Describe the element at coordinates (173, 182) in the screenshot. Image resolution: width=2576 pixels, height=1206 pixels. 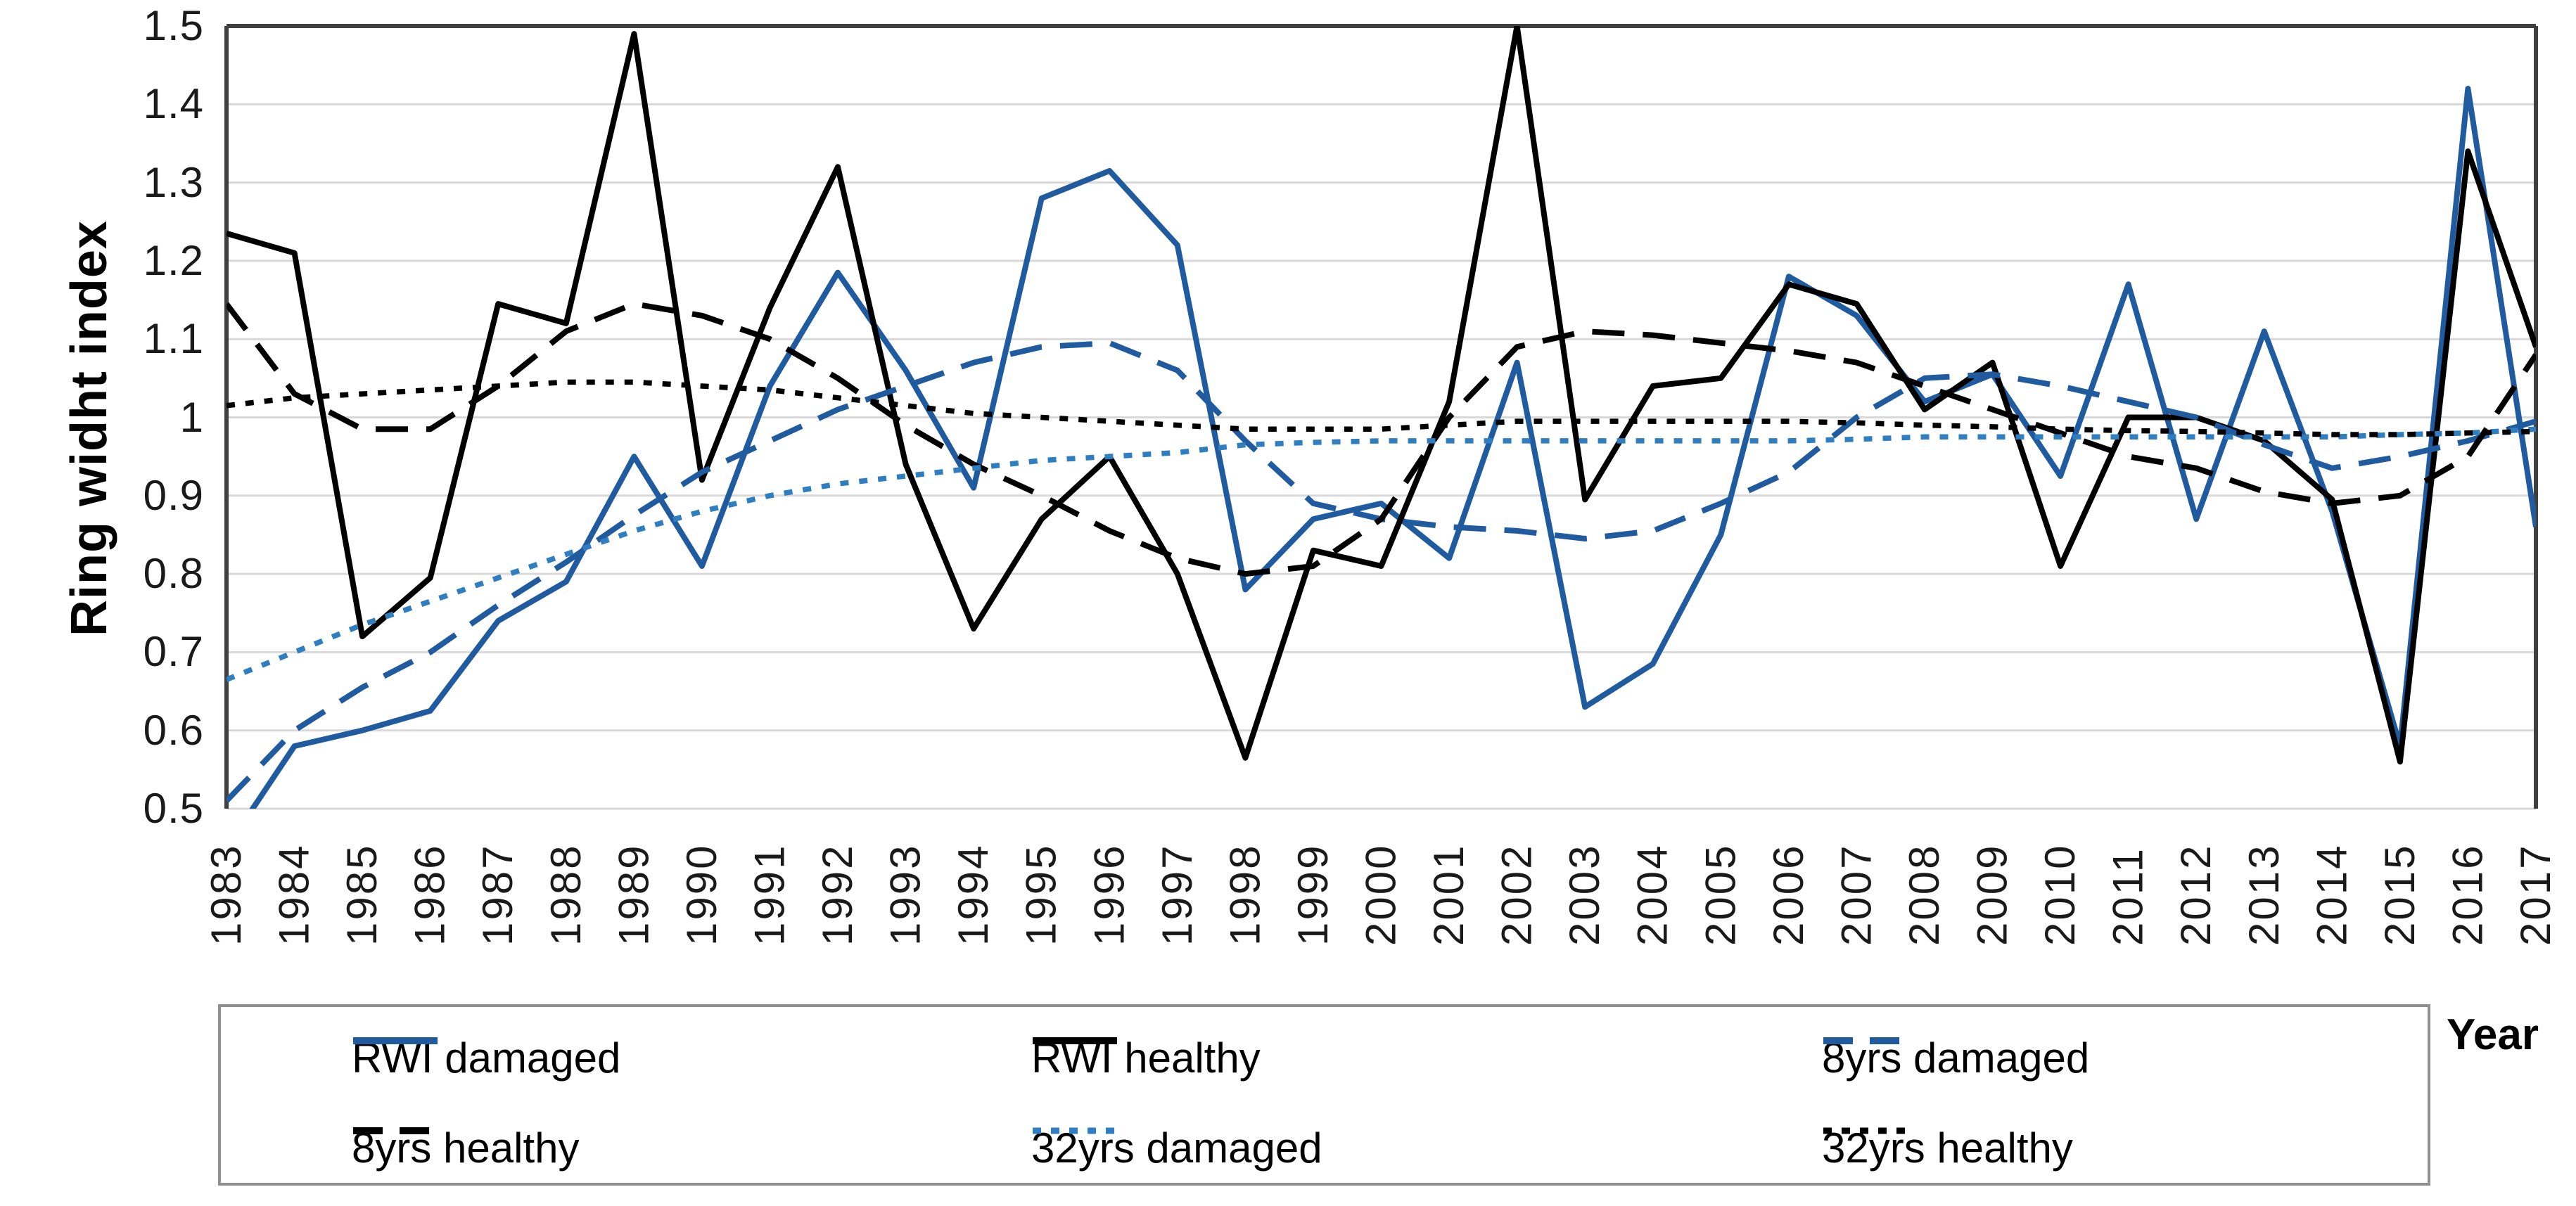
I see `y-tick-label: 1.3` at that location.